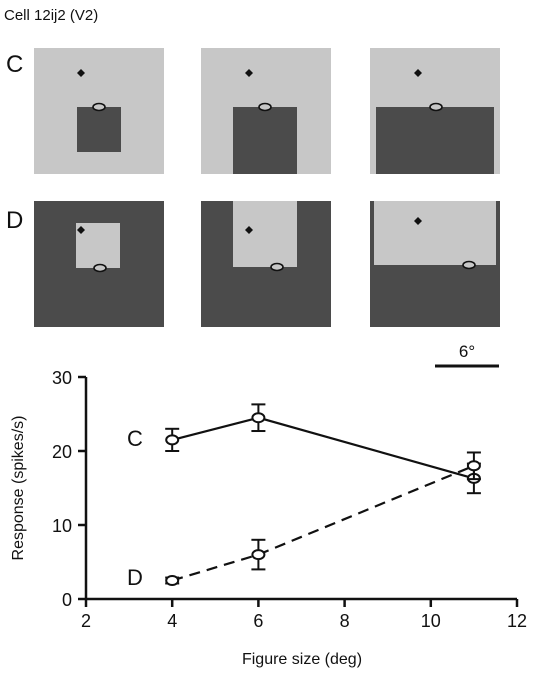  What do you see at coordinates (14, 220) in the screenshot?
I see `row-d-label: D` at bounding box center [14, 220].